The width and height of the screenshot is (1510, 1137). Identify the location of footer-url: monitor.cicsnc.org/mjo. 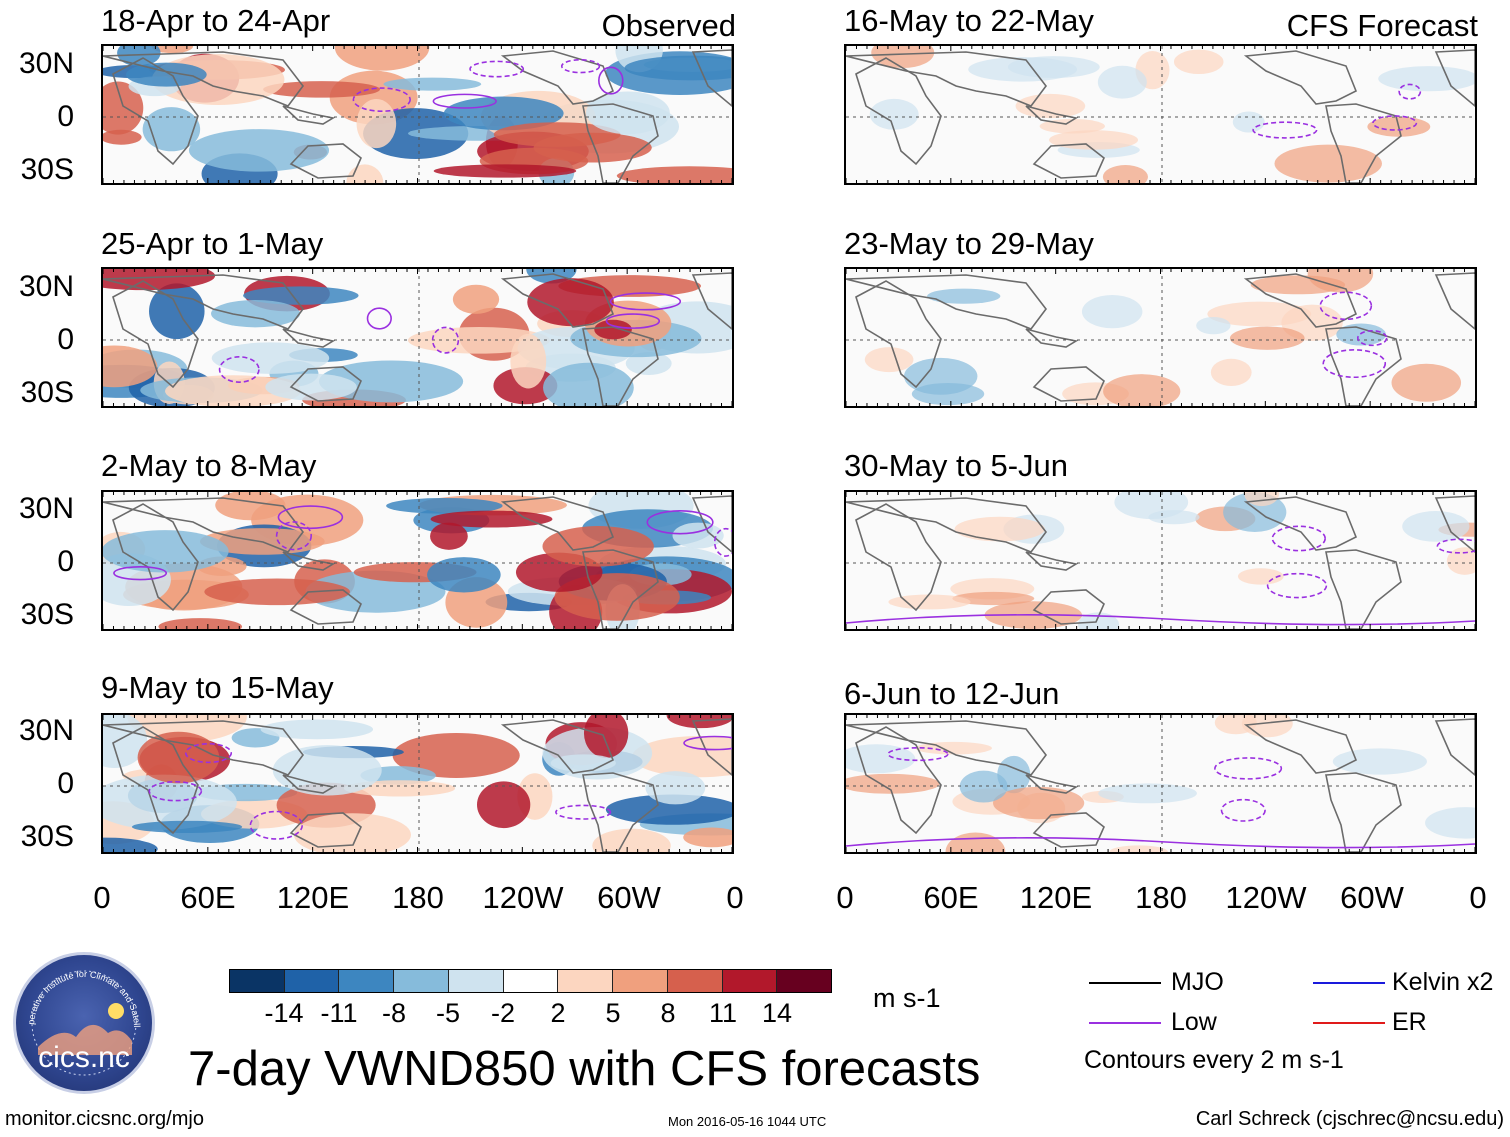
(104, 1119).